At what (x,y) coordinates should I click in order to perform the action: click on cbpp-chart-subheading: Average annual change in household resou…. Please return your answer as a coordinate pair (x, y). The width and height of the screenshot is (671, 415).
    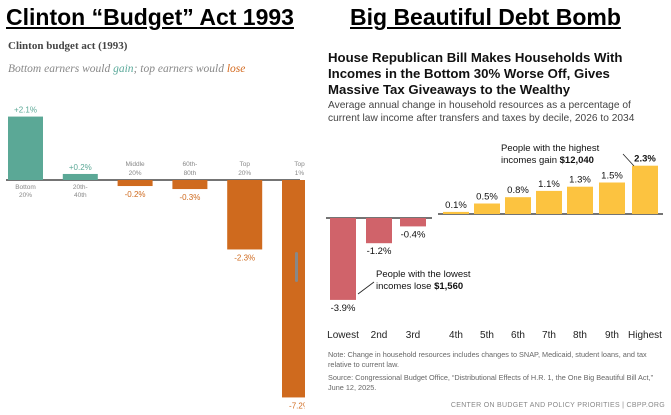
    Looking at the image, I should click on (481, 112).